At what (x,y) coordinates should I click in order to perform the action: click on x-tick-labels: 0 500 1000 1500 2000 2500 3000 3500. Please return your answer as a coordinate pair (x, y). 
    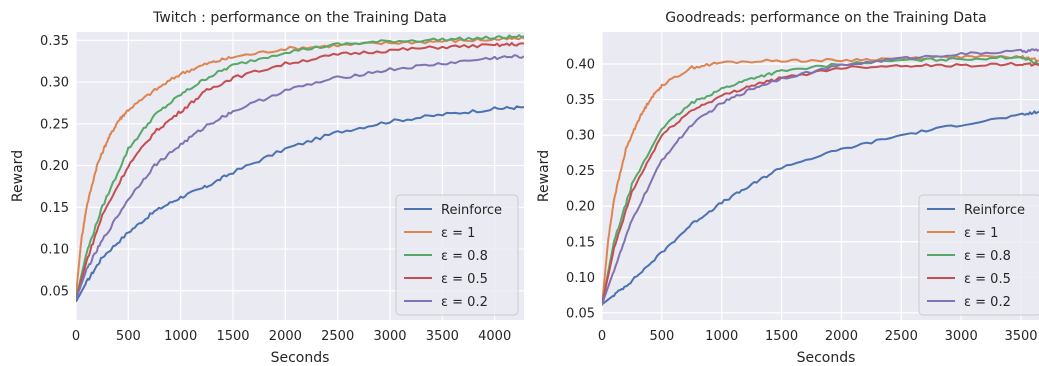
    Looking at the image, I should click on (818, 336).